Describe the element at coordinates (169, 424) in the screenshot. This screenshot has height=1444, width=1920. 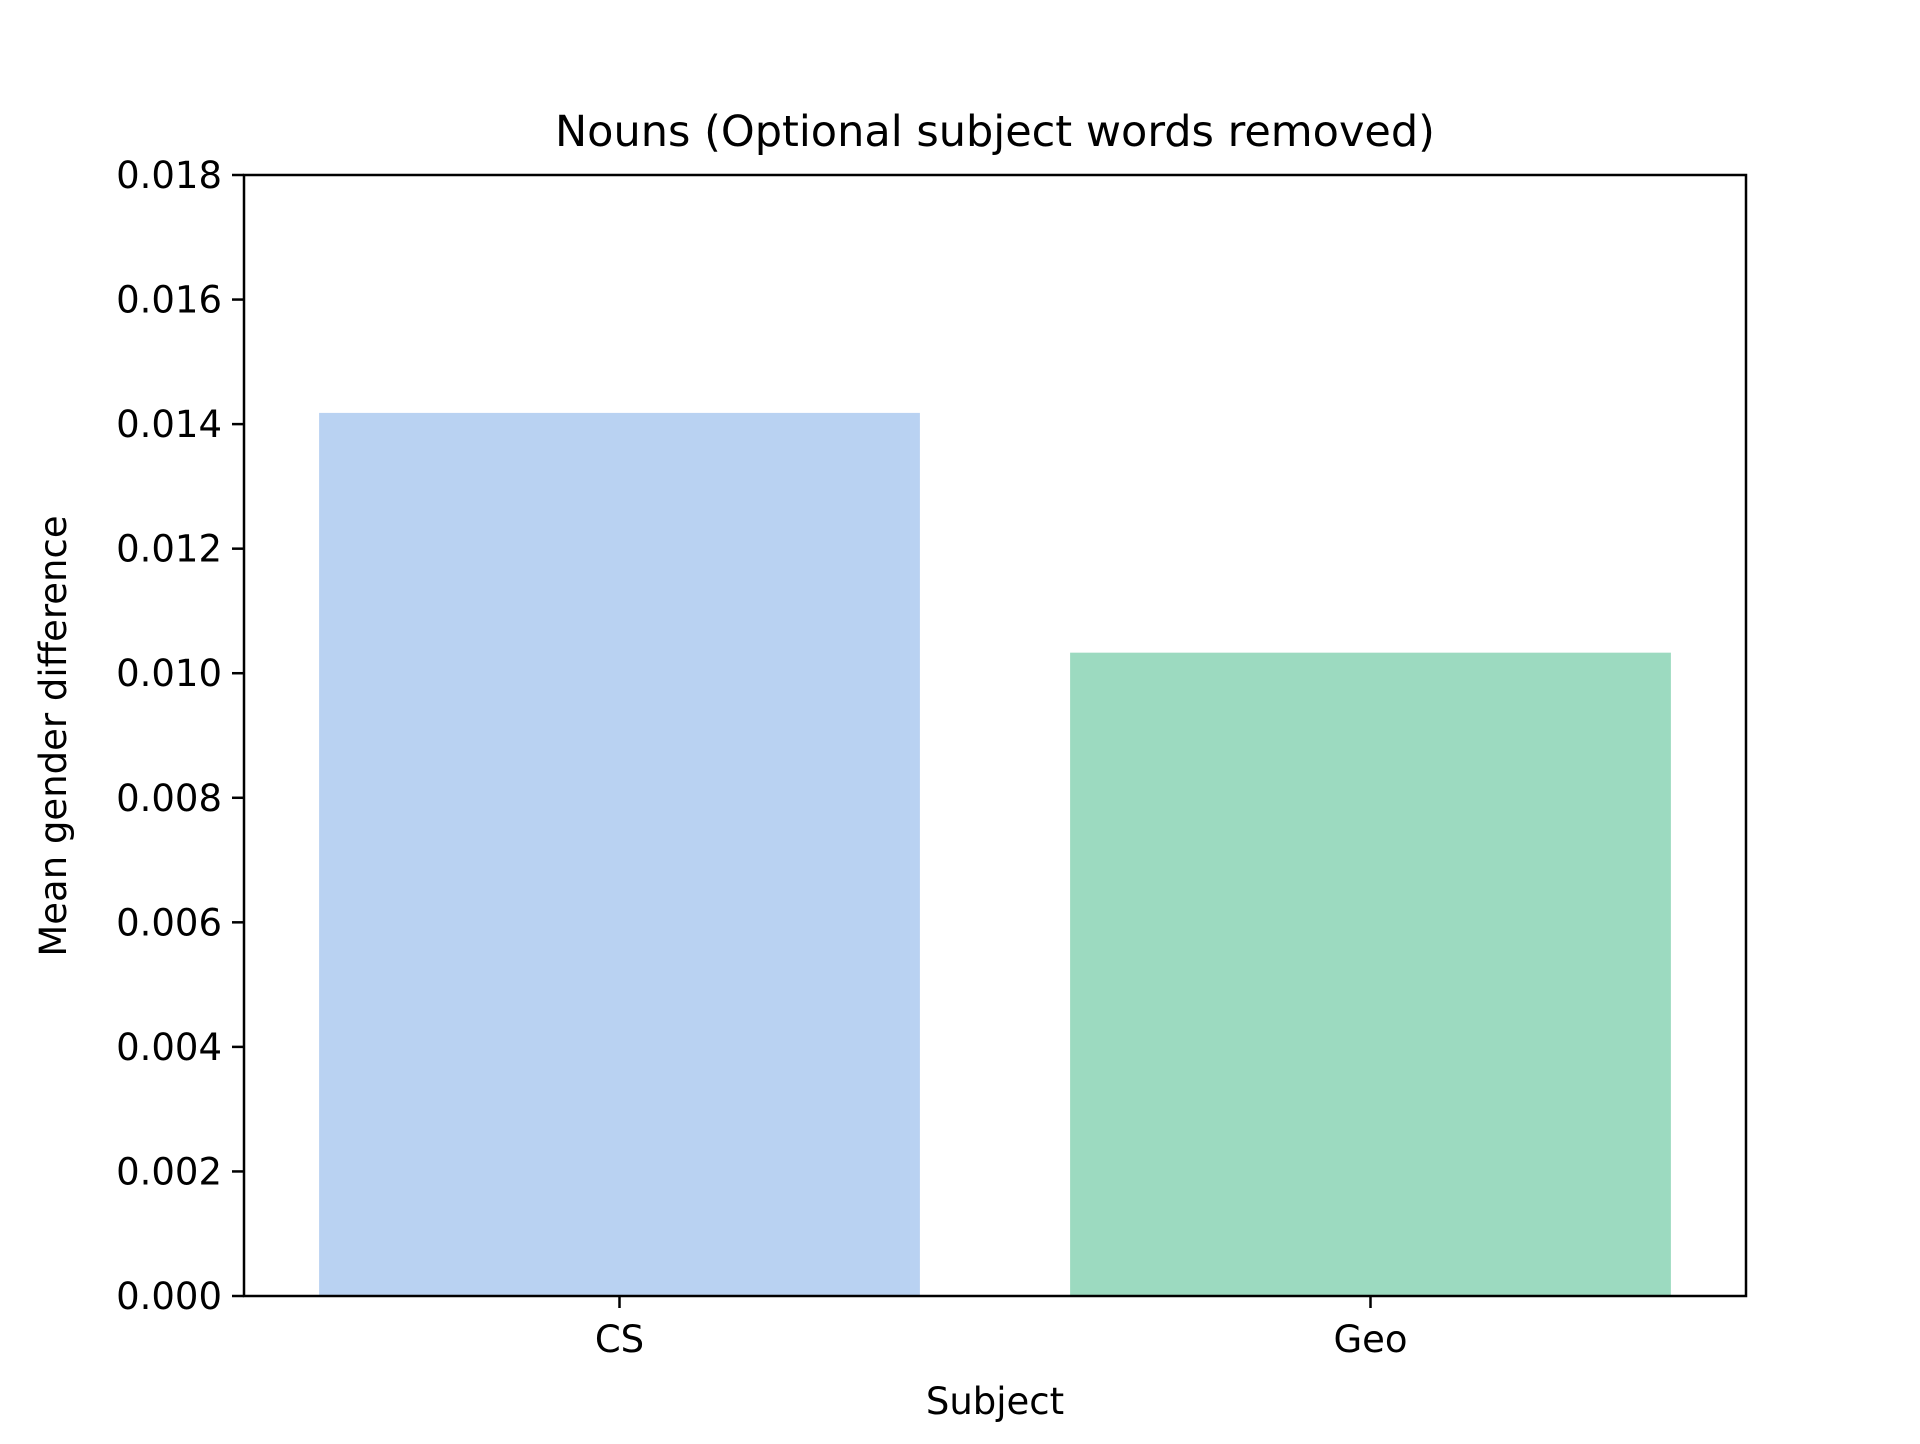
I see `y-tick-label: 0.014` at that location.